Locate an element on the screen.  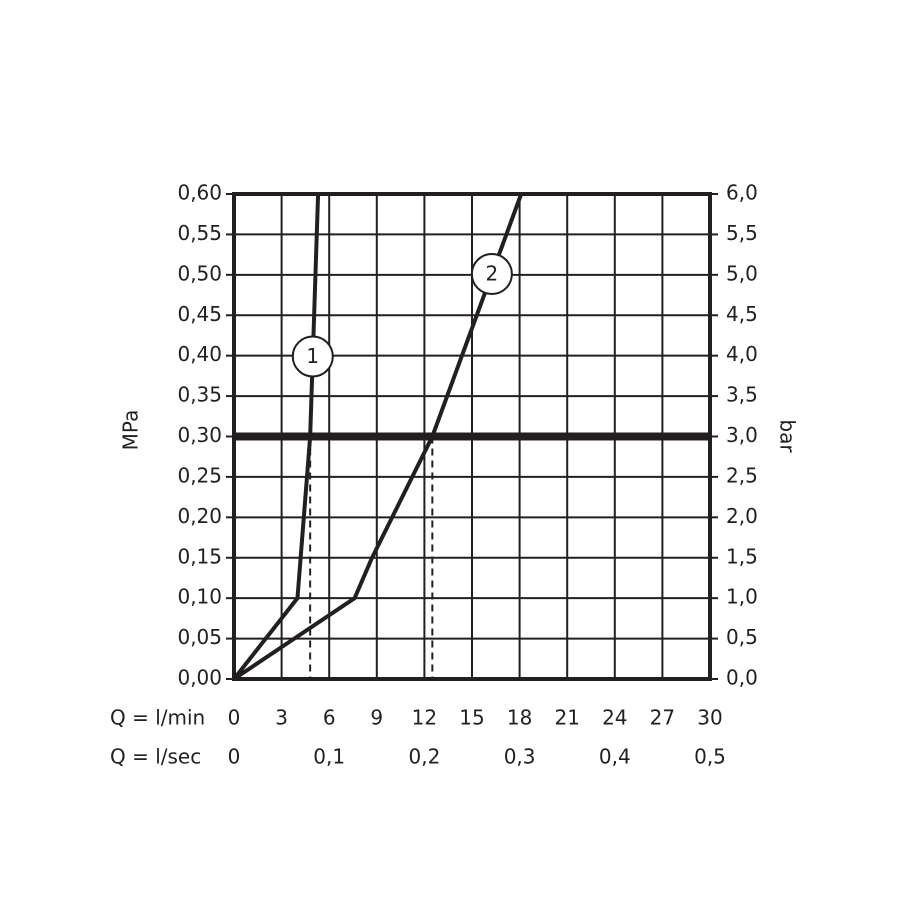
x-tick-label: 12 is located at coordinates (424, 718).